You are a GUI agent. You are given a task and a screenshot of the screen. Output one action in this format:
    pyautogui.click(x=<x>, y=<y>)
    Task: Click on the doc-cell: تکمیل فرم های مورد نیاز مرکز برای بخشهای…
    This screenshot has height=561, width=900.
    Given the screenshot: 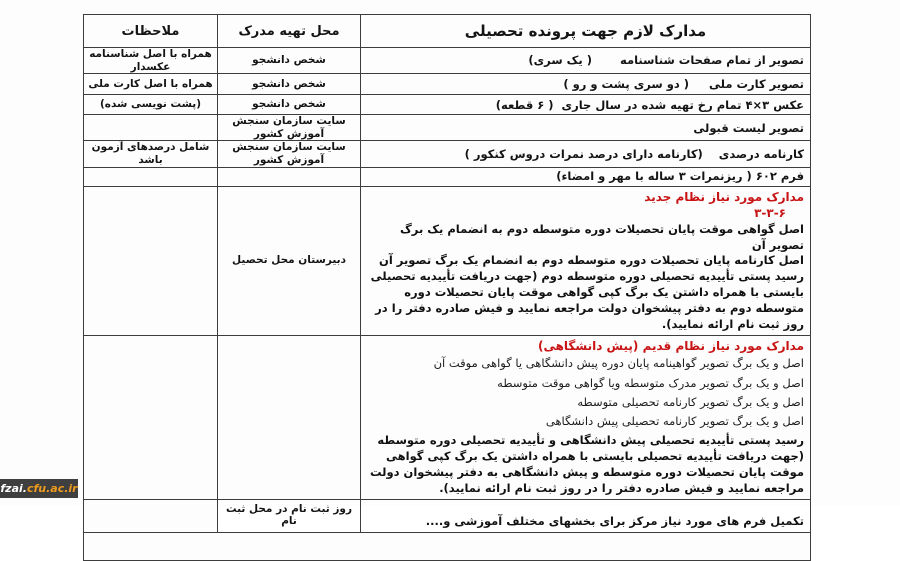 What is the action you would take?
    pyautogui.click(x=585, y=515)
    